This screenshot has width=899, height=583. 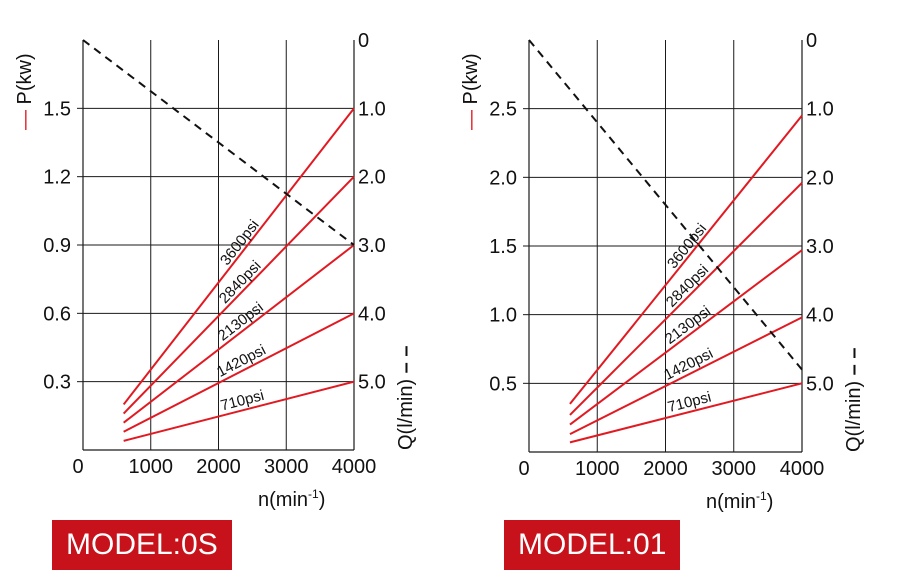 I want to click on left-tick-label: 0.6, so click(x=57, y=314).